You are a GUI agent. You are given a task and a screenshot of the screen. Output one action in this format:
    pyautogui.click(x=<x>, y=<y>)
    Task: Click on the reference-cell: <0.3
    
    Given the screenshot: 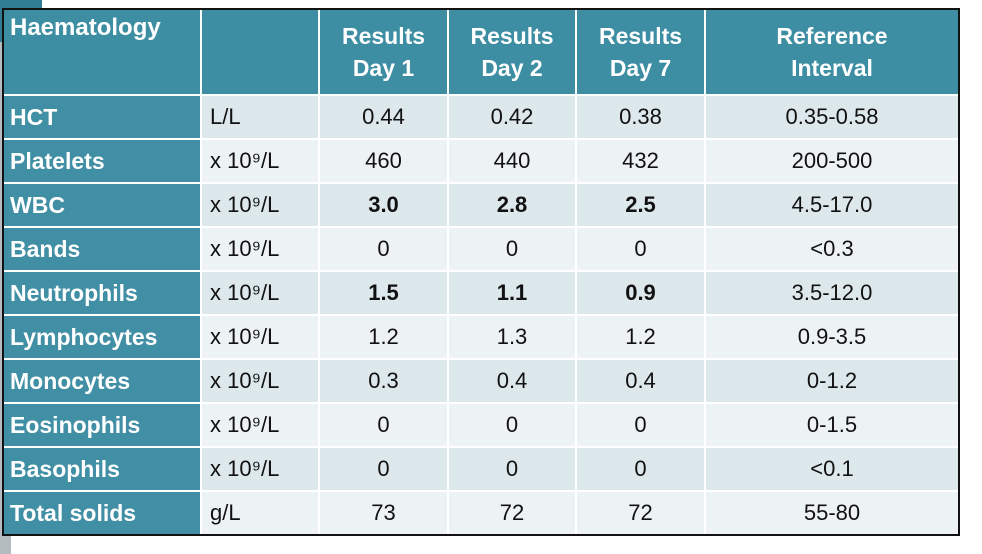 What is the action you would take?
    pyautogui.click(x=832, y=249)
    